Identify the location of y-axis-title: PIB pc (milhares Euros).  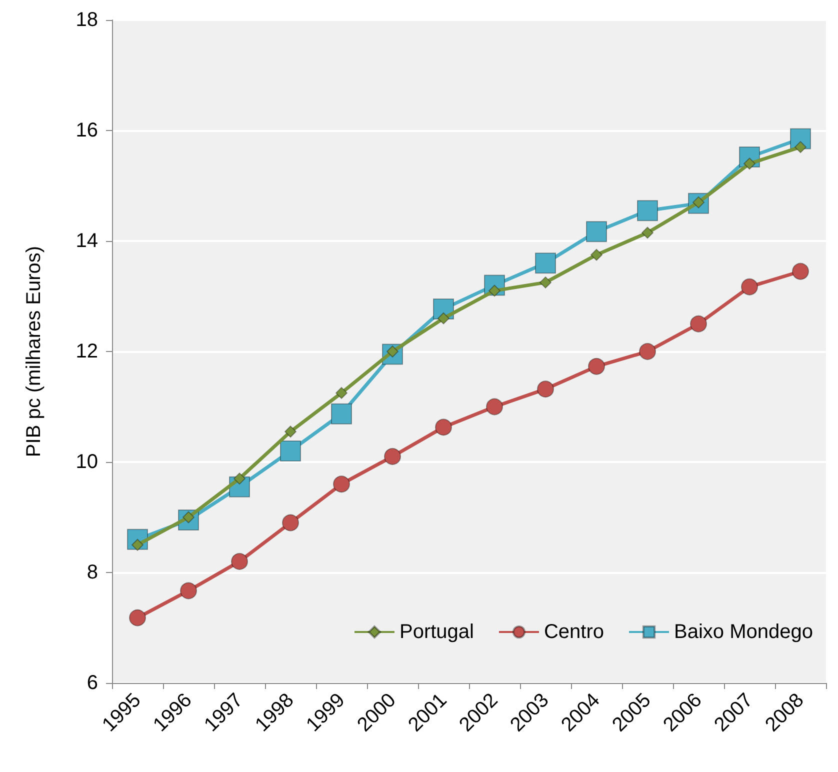
(34, 352).